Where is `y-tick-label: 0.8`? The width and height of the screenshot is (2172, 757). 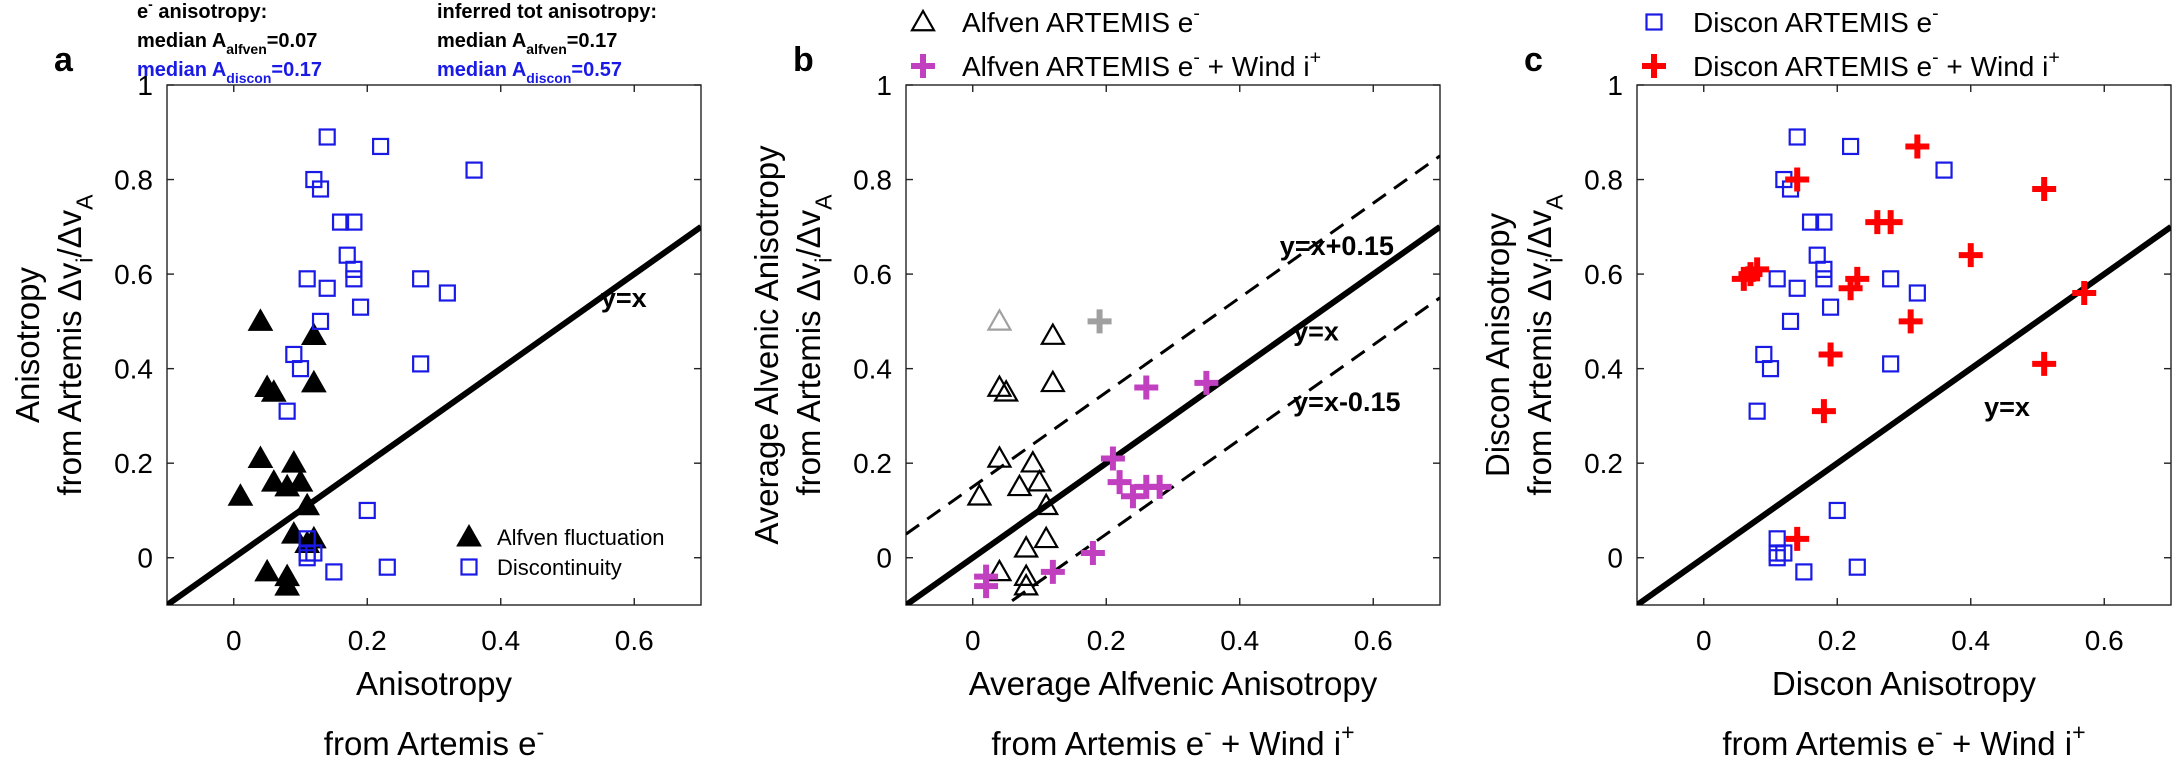 y-tick-label: 0.8 is located at coordinates (133, 180).